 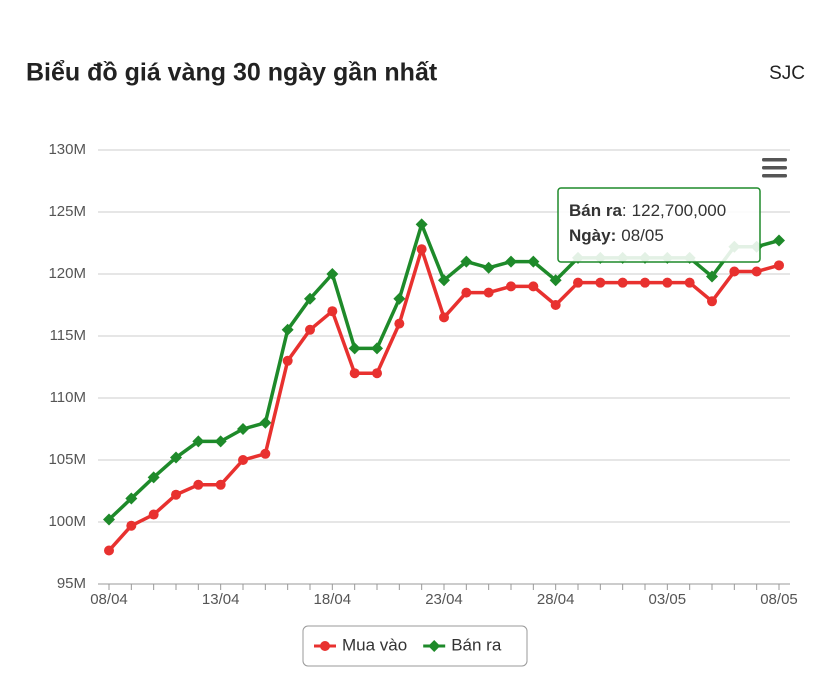 I want to click on tooltip: Bán ra: 122,700,000 Ngày: 08/05, so click(x=659, y=225).